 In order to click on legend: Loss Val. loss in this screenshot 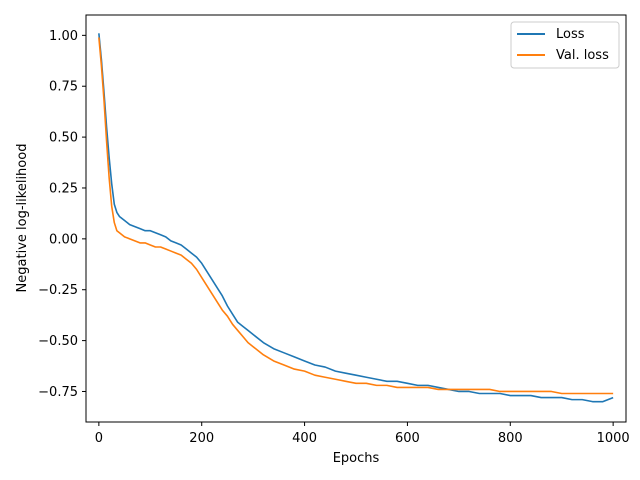, I will do `click(565, 45)`.